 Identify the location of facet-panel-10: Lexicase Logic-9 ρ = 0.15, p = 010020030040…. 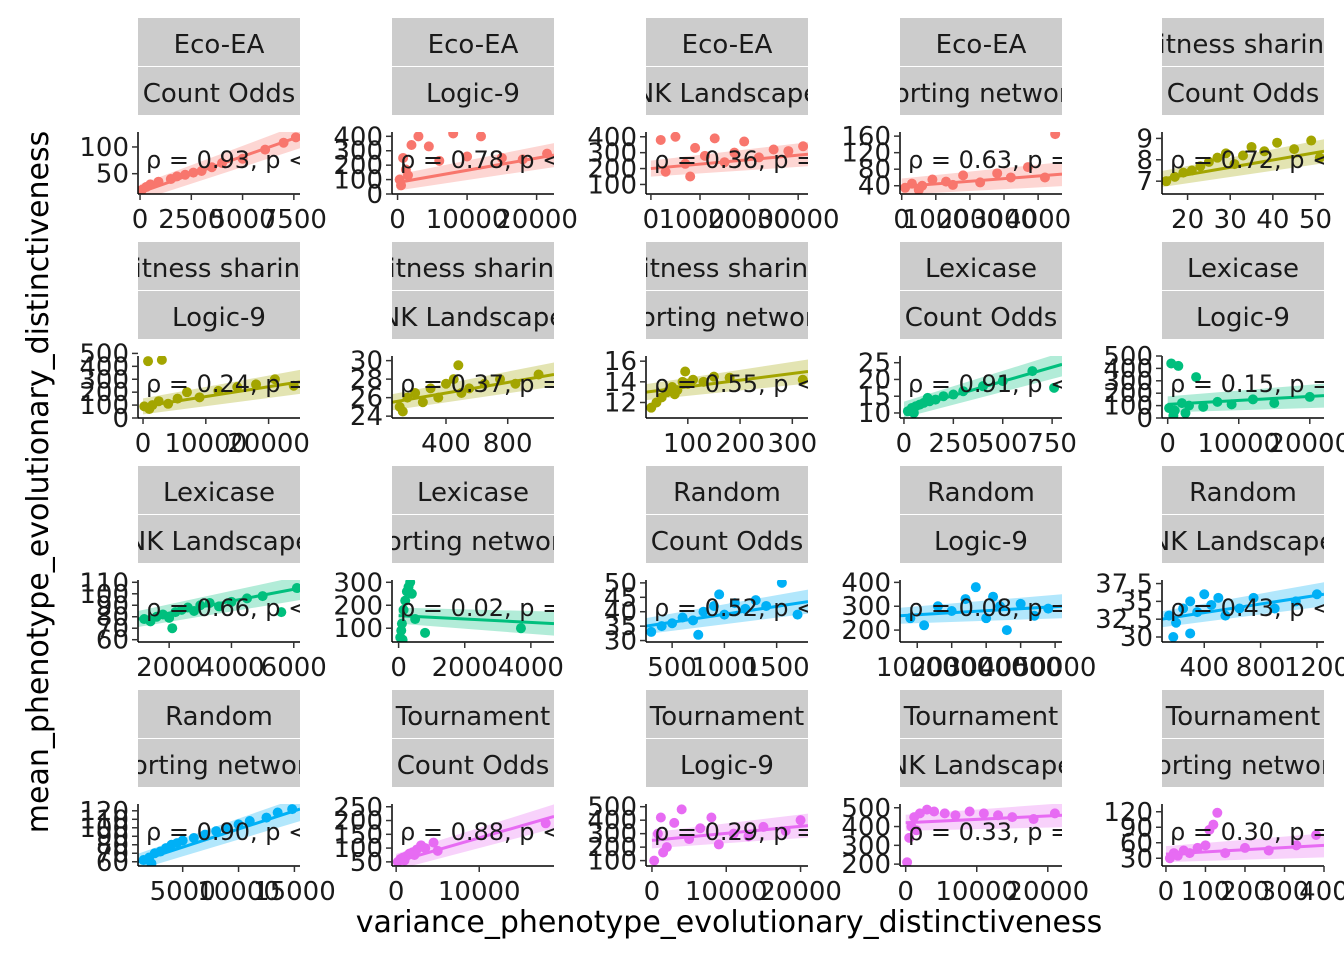
(1223, 350).